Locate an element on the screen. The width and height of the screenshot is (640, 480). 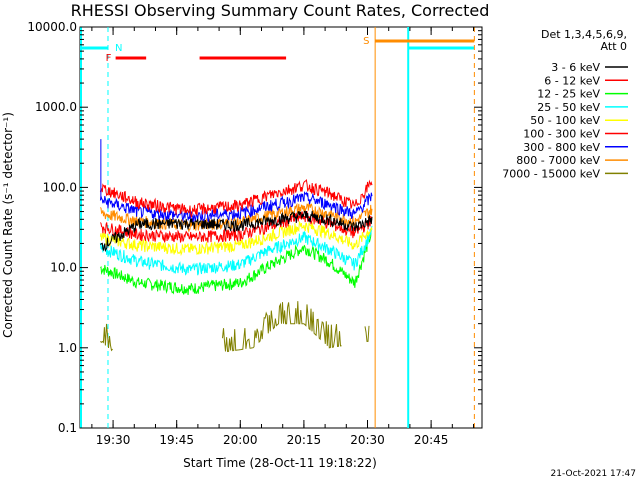
legend-header-line1: Det 1,3,4,5,6,9, is located at coordinates (584, 34).